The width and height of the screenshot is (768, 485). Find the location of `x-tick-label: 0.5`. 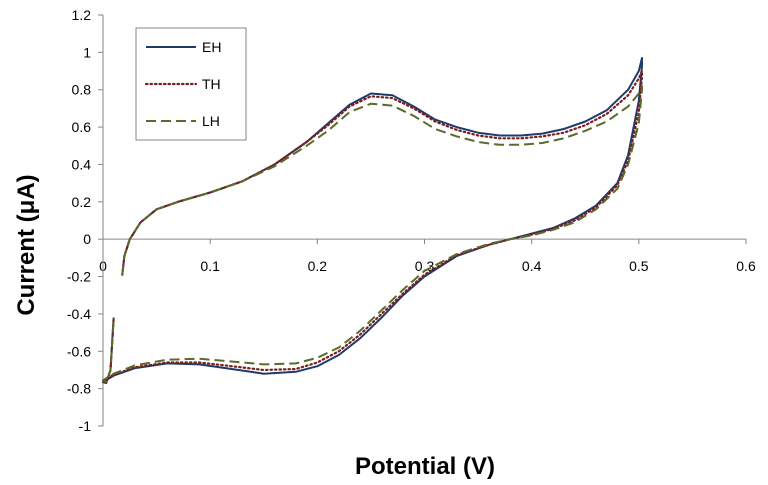

x-tick-label: 0.5 is located at coordinates (639, 266).